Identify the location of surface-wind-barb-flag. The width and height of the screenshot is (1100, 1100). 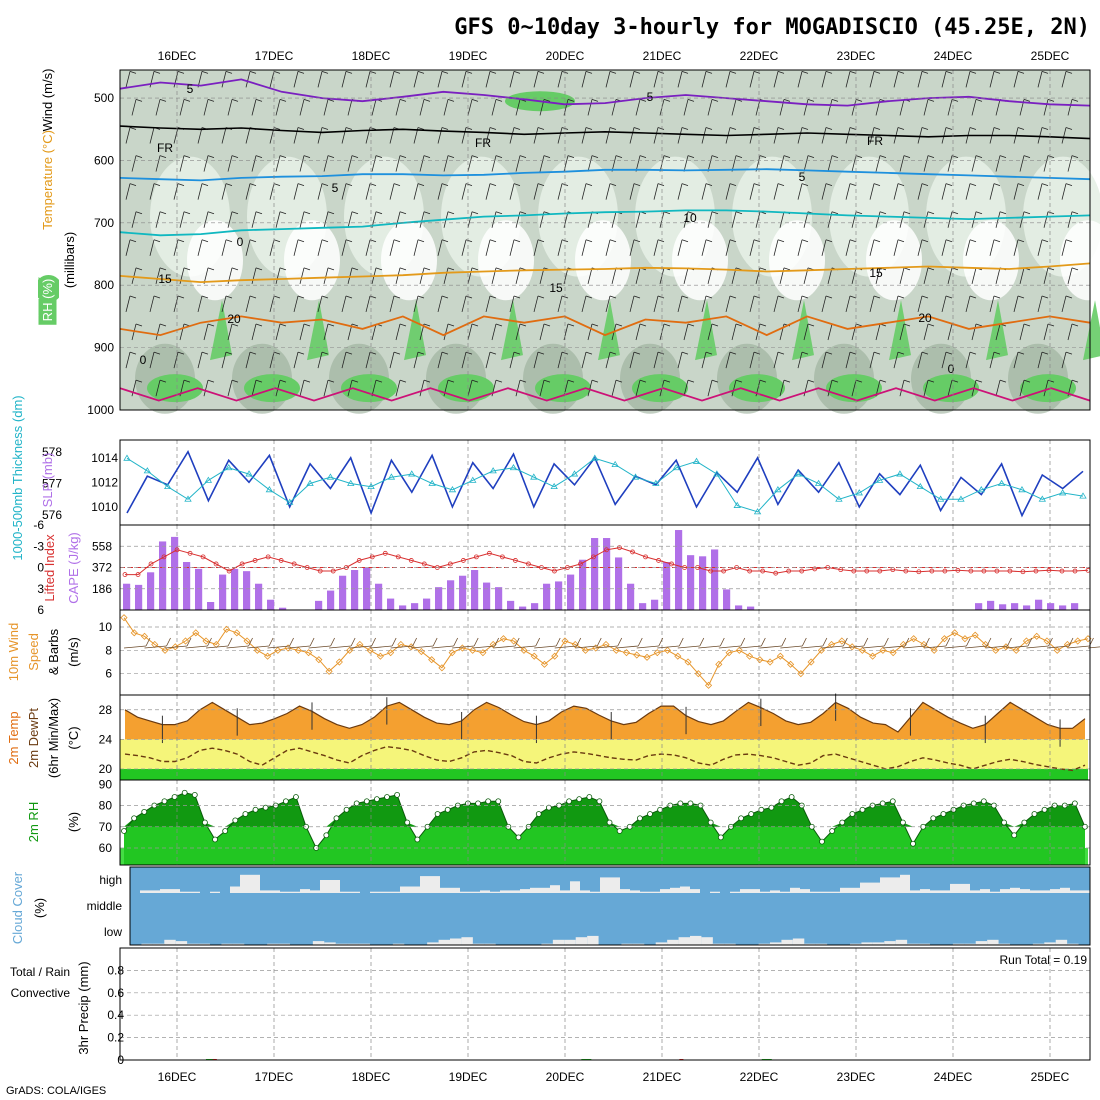
(1071, 642).